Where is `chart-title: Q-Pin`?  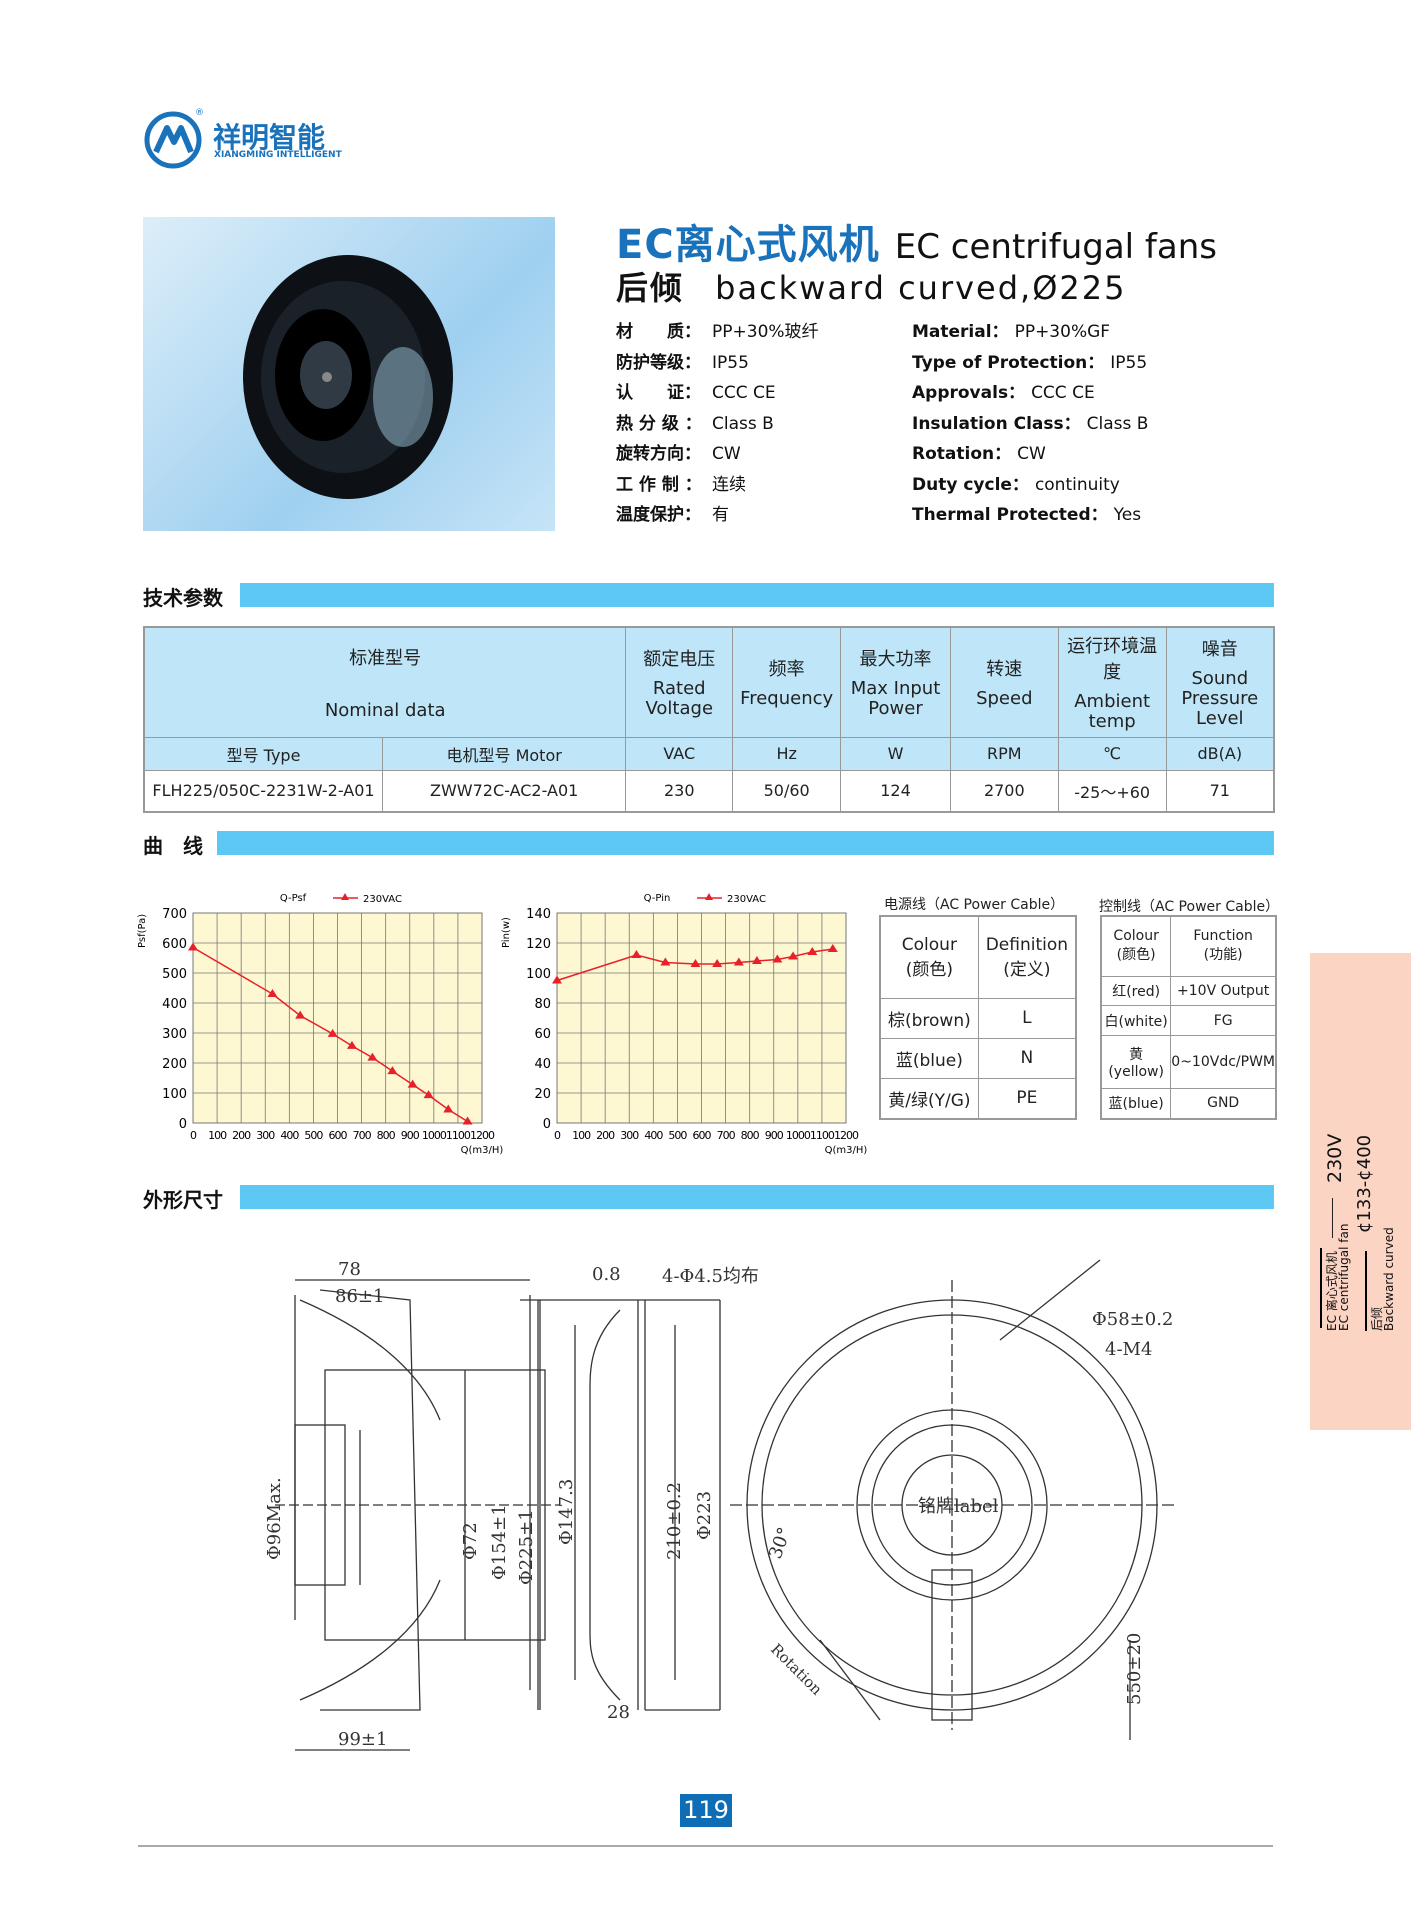 chart-title: Q-Pin is located at coordinates (657, 898).